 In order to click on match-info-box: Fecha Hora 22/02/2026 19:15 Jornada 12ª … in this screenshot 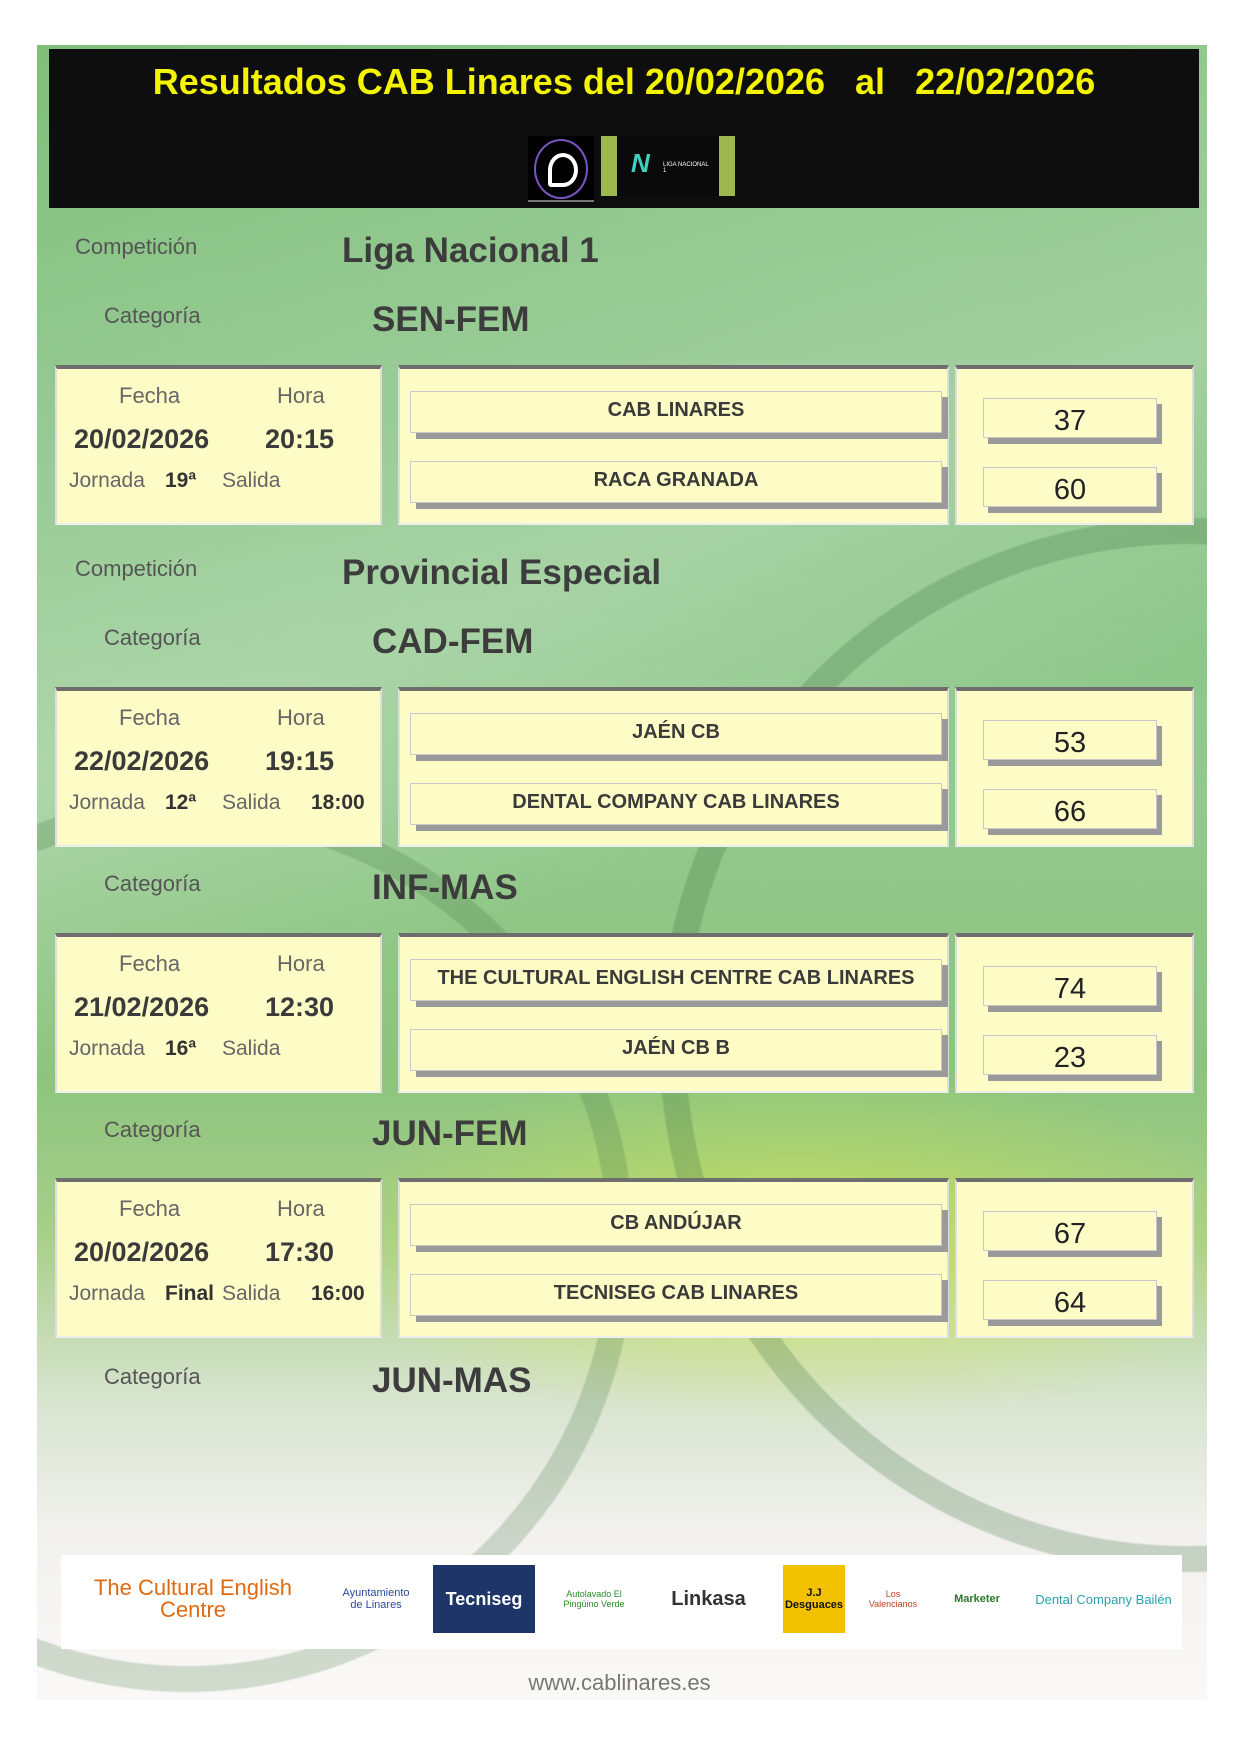, I will do `click(218, 767)`.